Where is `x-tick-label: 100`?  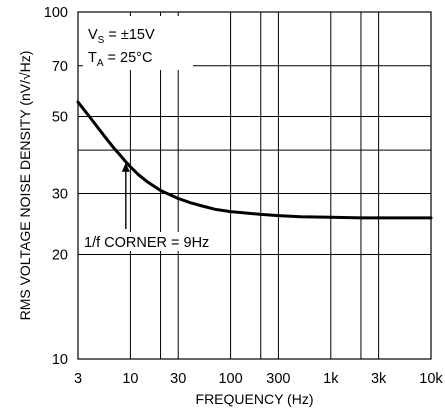 x-tick-label: 100 is located at coordinates (230, 379).